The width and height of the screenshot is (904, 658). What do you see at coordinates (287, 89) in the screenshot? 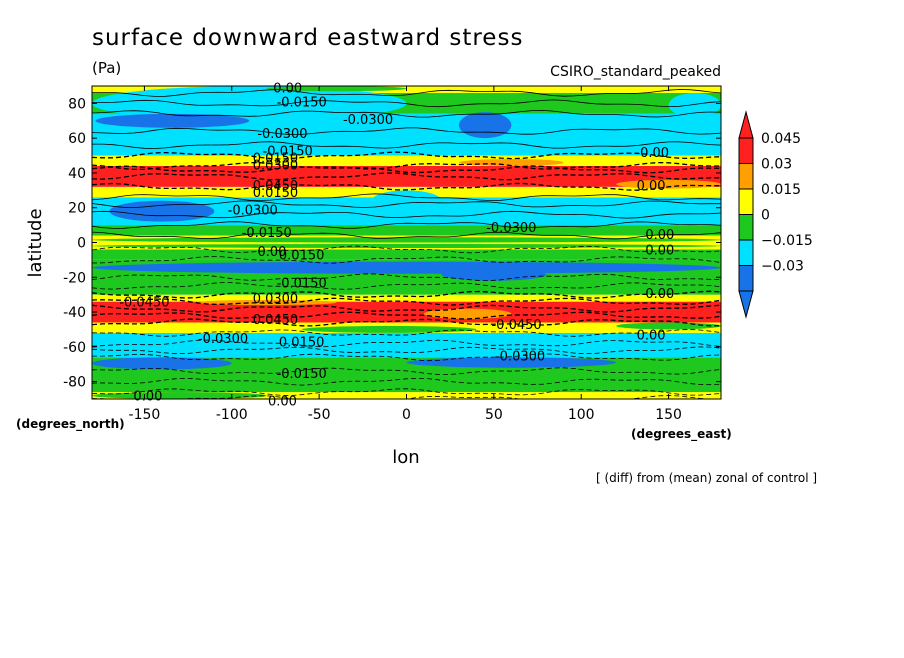
I see `contour-label-0: 0.00` at bounding box center [287, 89].